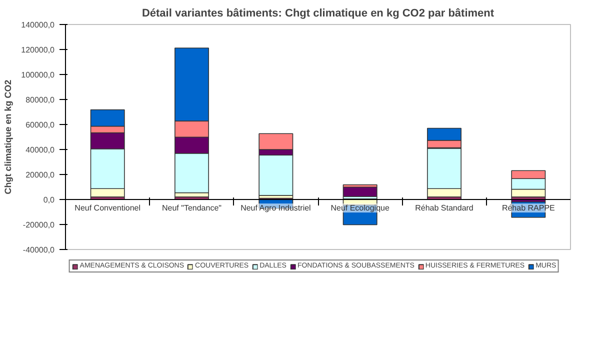 Image resolution: width=590 pixels, height=346 pixels. Describe the element at coordinates (192, 208) in the screenshot. I see `x-tick-label: Neuf "Tendance"` at that location.